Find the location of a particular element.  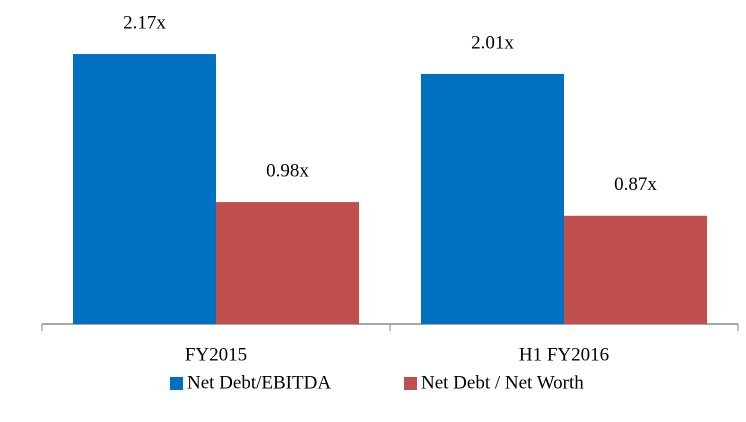

data-label: 2.01x is located at coordinates (492, 42).